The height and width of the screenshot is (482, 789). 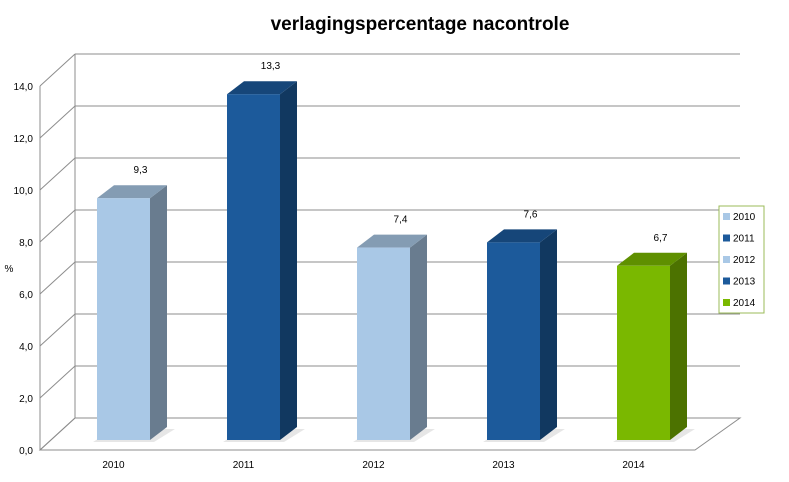 I want to click on y-tick-label: 10,0, so click(x=24, y=191).